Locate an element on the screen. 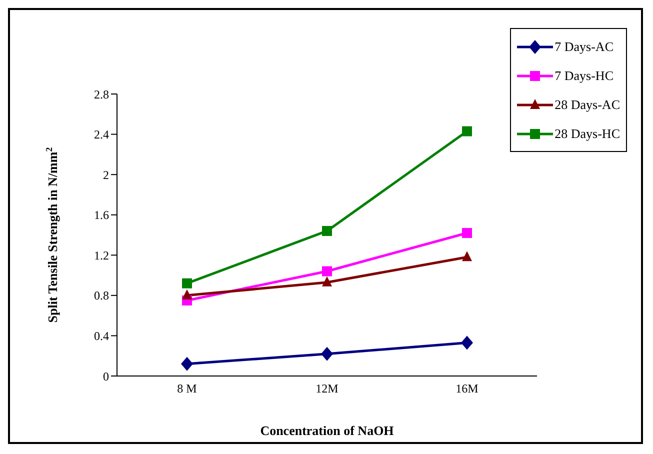 The height and width of the screenshot is (454, 653). y-tick-label: 0.8 is located at coordinates (101, 295).